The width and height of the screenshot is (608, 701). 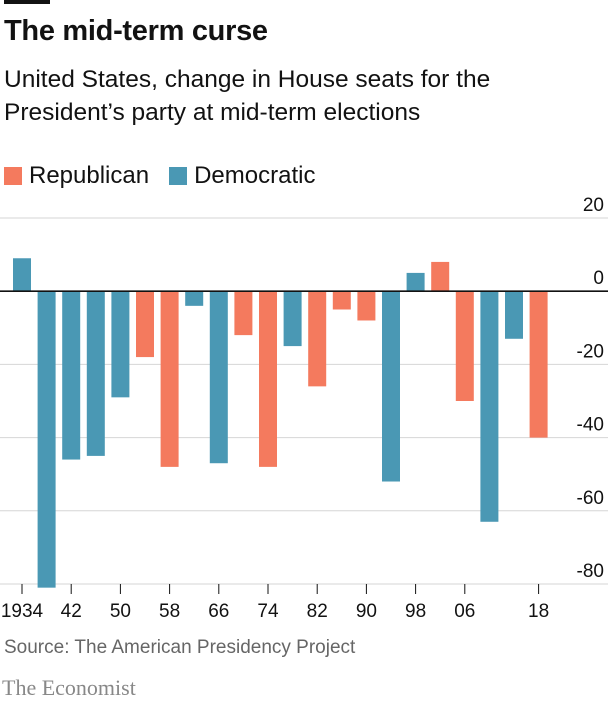 I want to click on bar-1938, so click(x=46, y=439).